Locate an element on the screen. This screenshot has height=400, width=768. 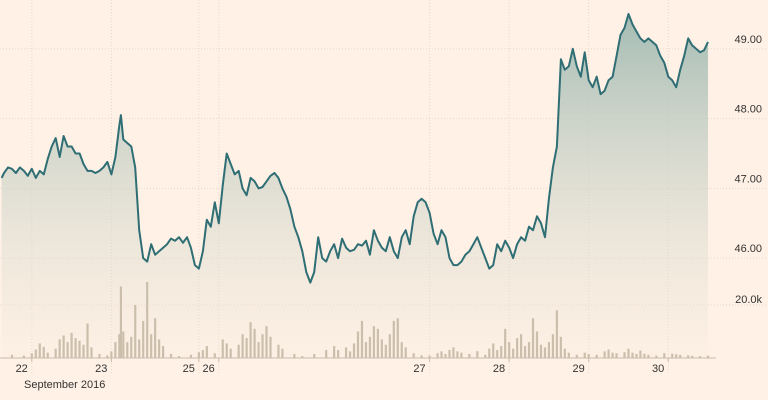
volume-tick-label: 20.0k is located at coordinates (748, 300).